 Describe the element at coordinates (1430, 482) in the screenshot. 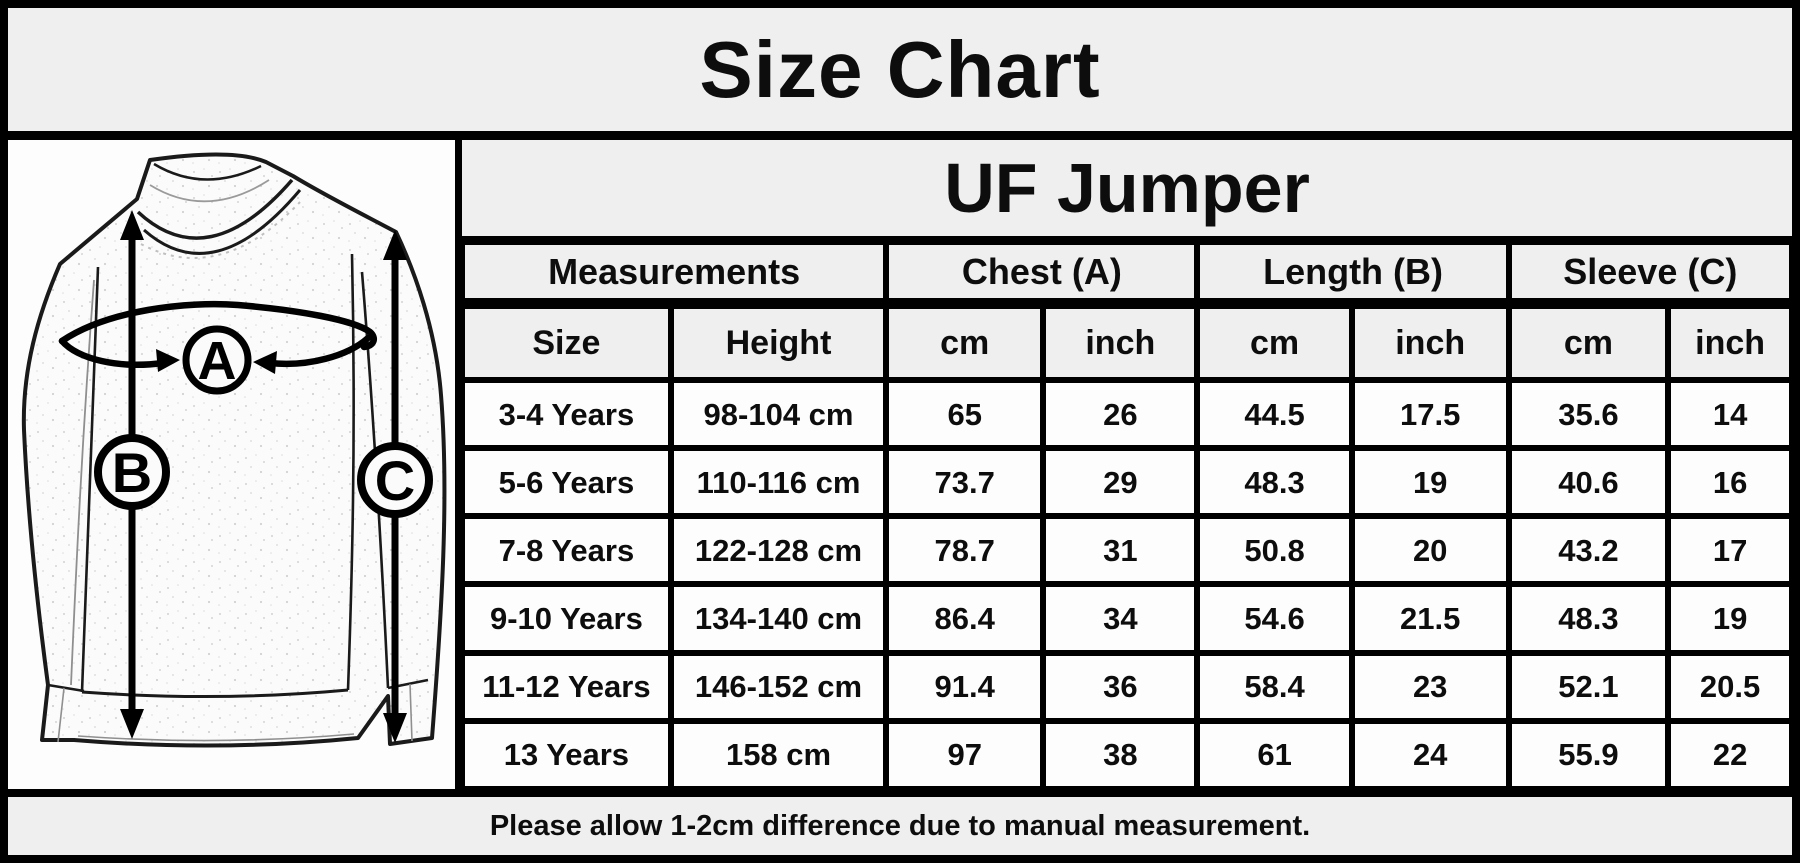

I see `cell-length-inch: 19` at that location.